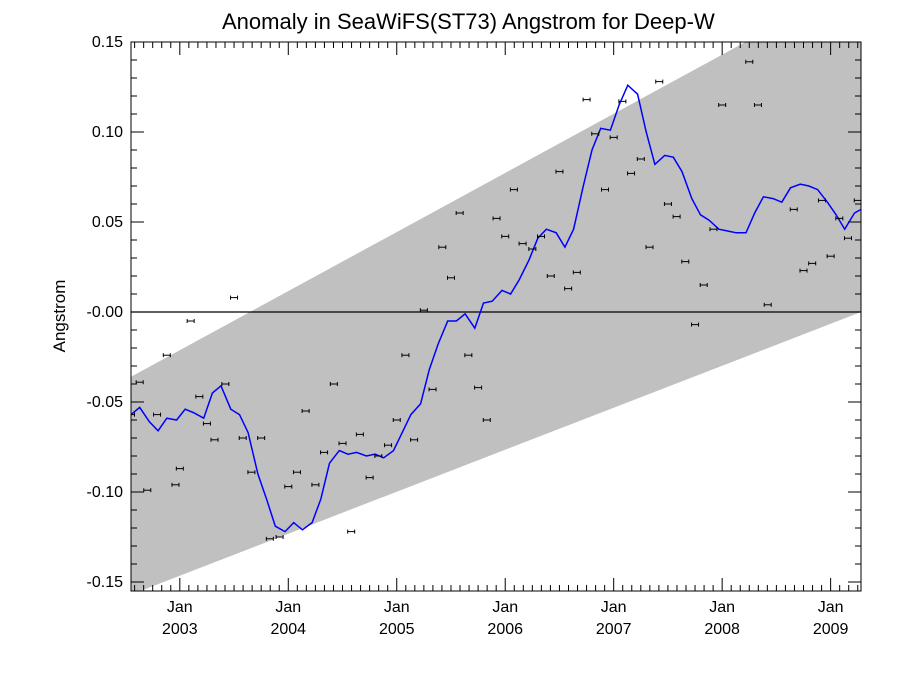  What do you see at coordinates (288, 629) in the screenshot?
I see `x-tick-year-label: 2004` at bounding box center [288, 629].